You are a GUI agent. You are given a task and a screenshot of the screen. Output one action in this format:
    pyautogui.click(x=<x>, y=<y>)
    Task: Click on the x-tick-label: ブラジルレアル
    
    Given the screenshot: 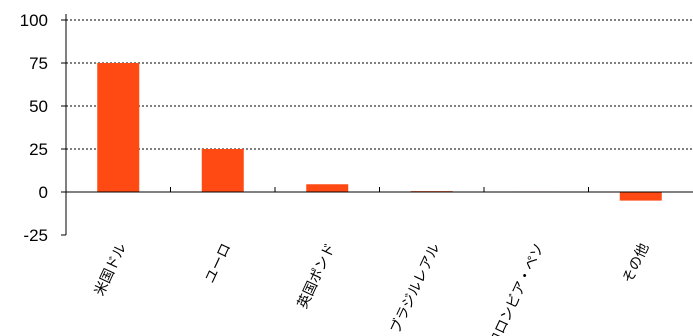 What is the action you would take?
    pyautogui.click(x=415, y=288)
    